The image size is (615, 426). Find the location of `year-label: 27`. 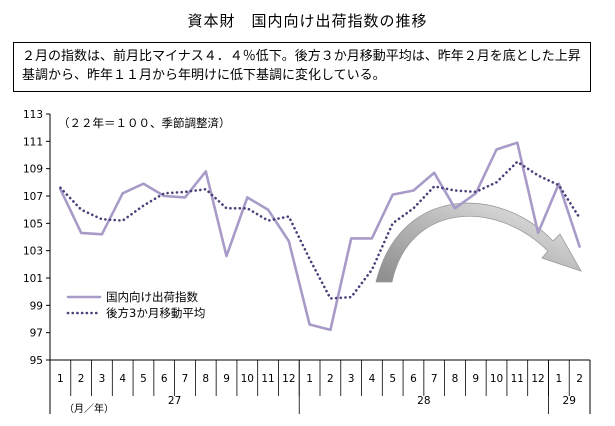

year-label: 27 is located at coordinates (174, 401).